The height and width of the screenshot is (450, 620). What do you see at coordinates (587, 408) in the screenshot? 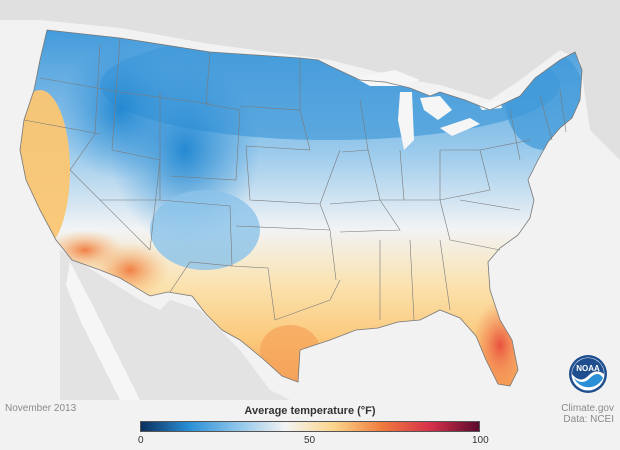
I see `credit-source: Climate.gov` at bounding box center [587, 408].